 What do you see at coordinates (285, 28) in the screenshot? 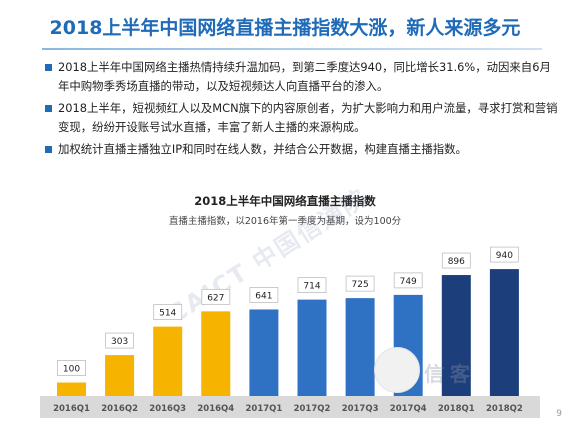
I see `slide-title: 2018上半年中国网络直播主播指数大涨，新人来源多元` at bounding box center [285, 28].